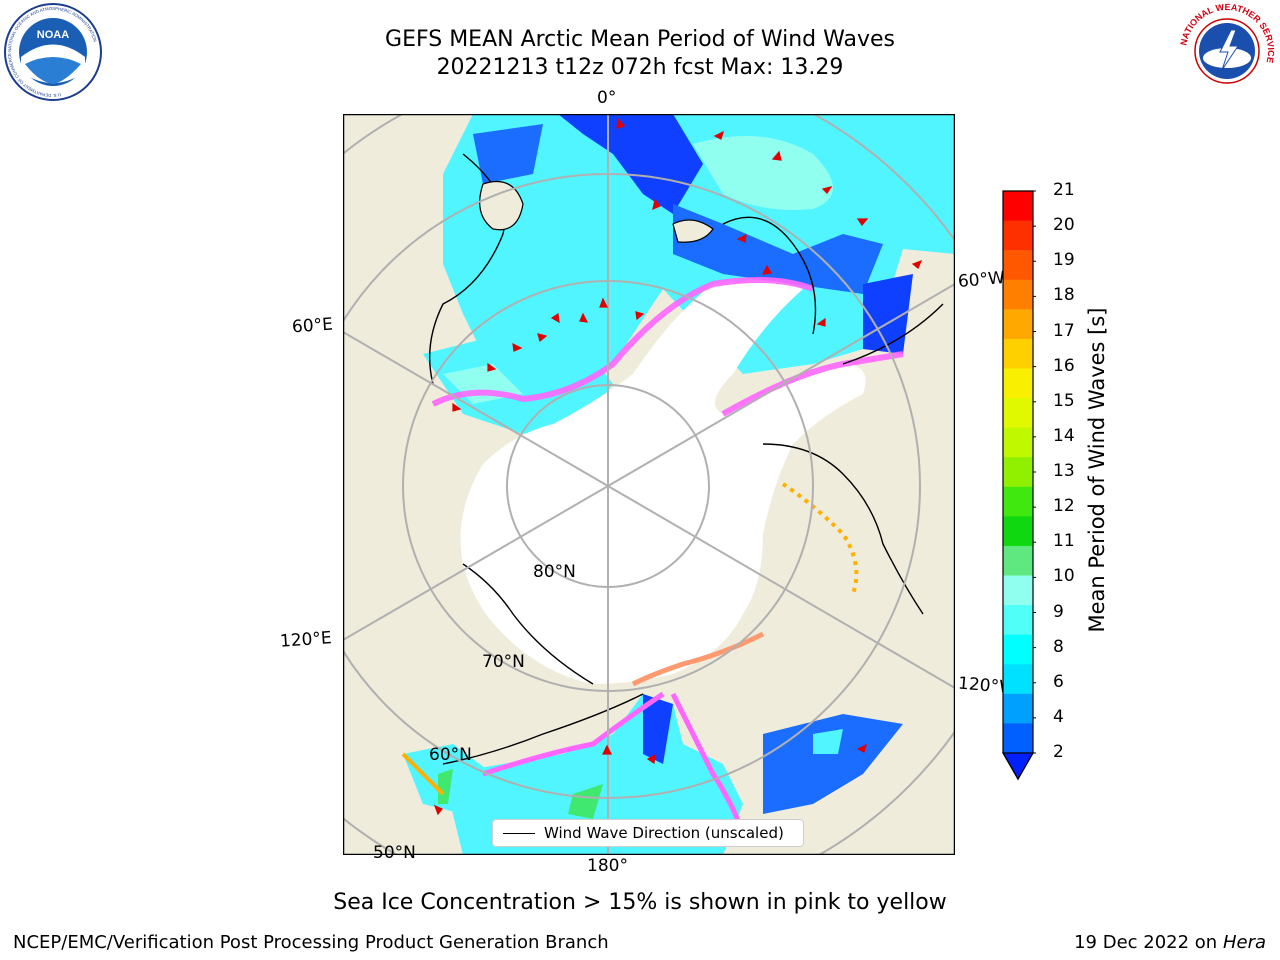 This screenshot has width=1280, height=960. I want to click on lon-label-0: 0°, so click(607, 98).